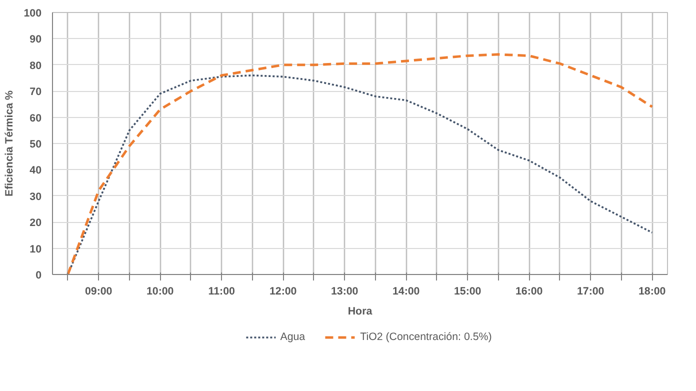 The height and width of the screenshot is (391, 696). Describe the element at coordinates (36, 170) in the screenshot. I see `y-tick-label: 40` at that location.